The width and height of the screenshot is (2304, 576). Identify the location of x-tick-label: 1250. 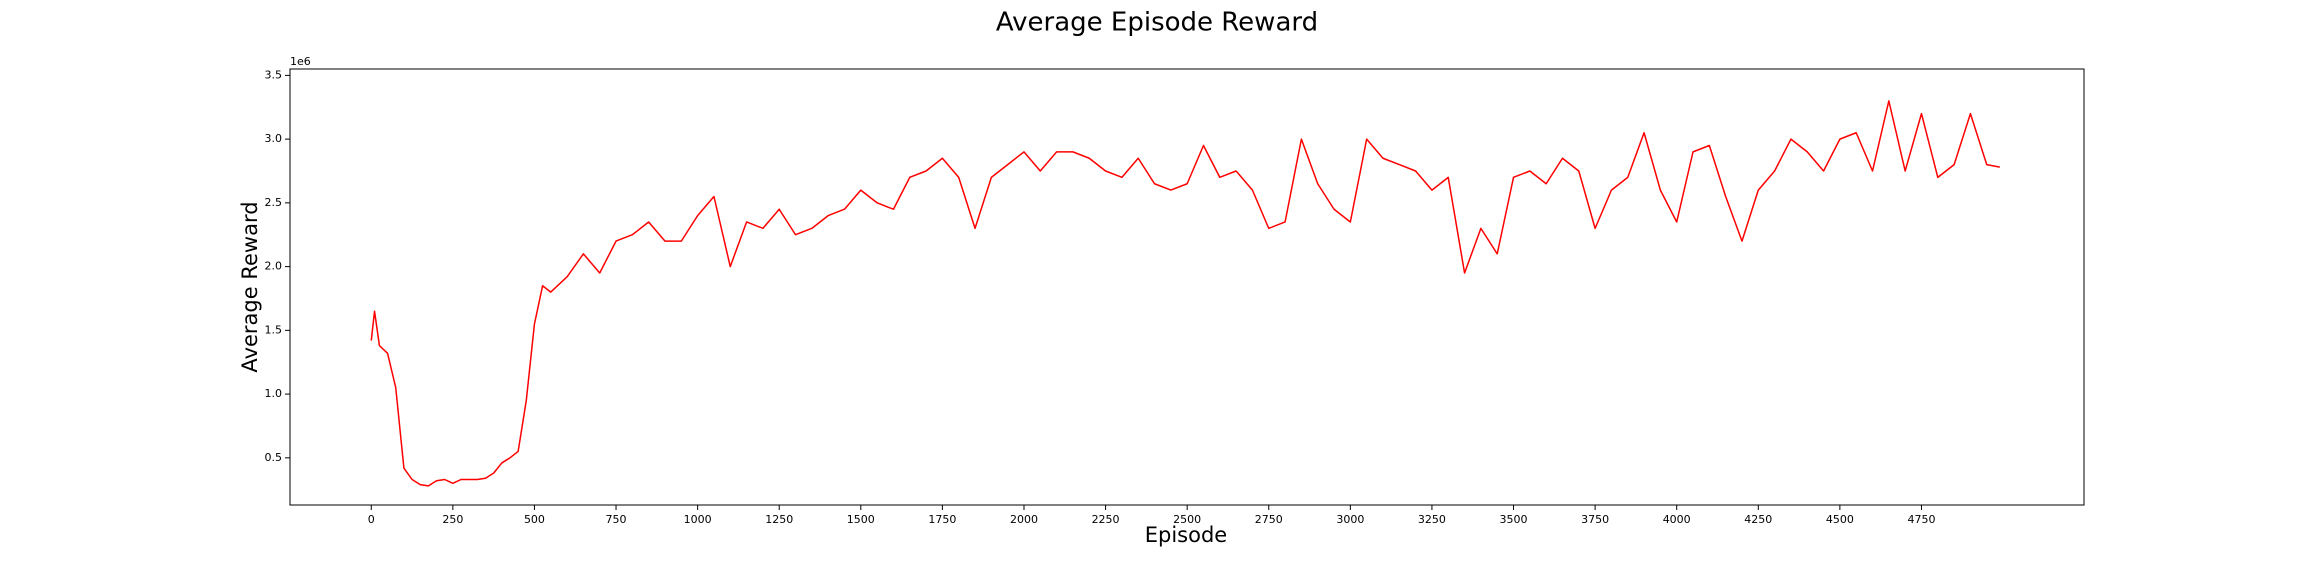
(779, 519).